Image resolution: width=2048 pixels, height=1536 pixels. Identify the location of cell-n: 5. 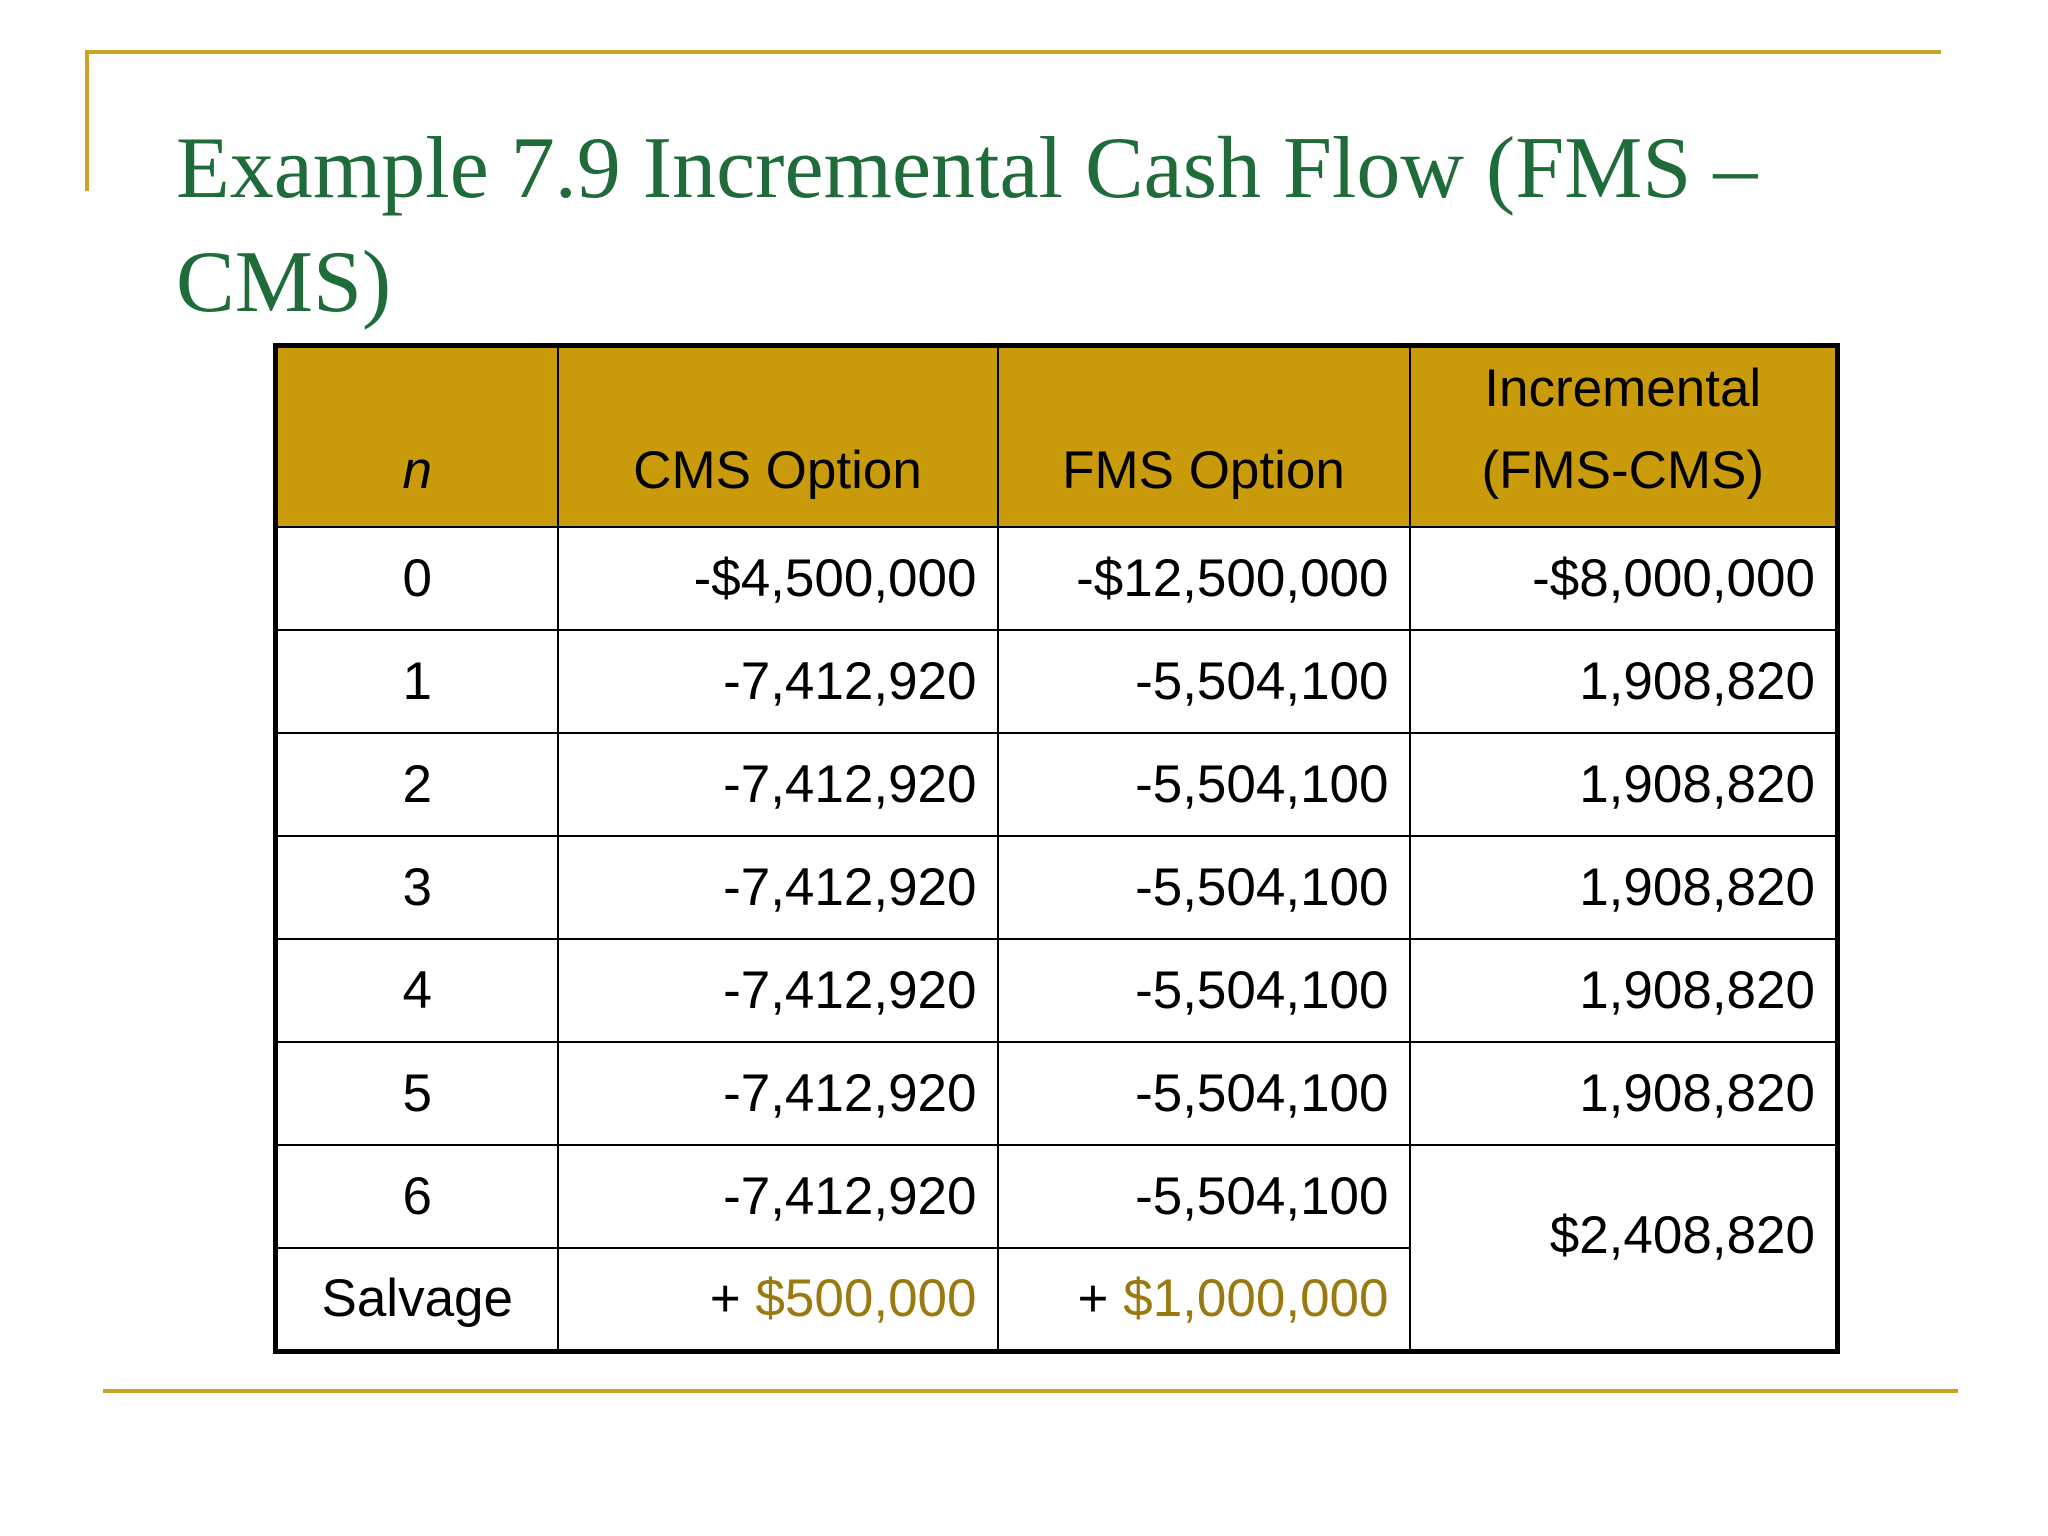
(416, 1093).